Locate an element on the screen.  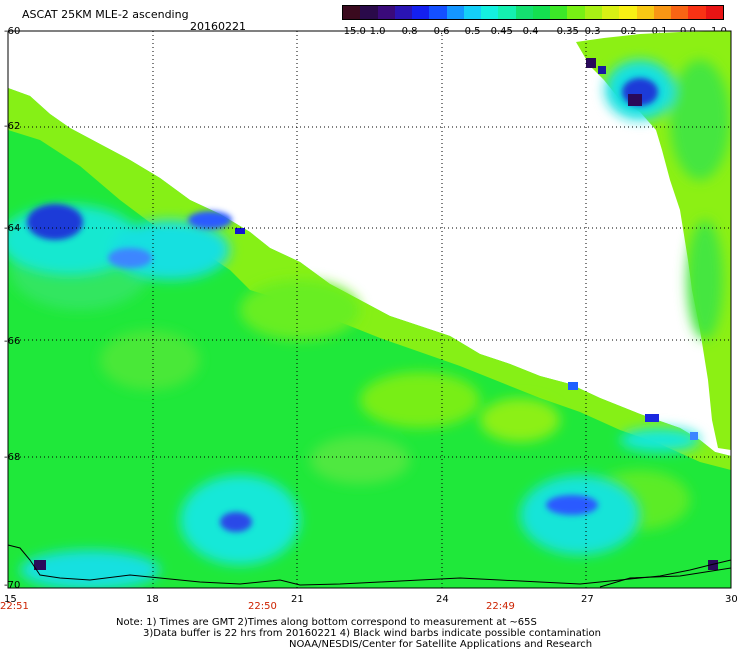
product-date: 20160221 is located at coordinates (218, 26).